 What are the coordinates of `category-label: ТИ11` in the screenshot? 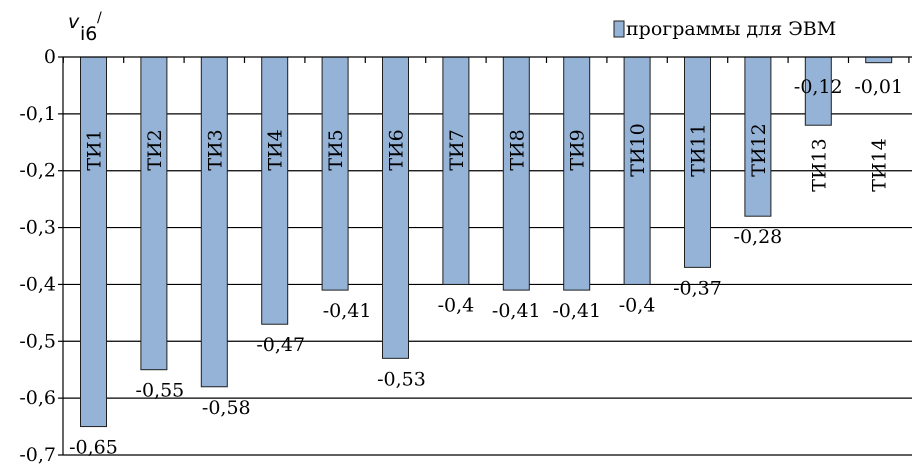 It's located at (699, 149).